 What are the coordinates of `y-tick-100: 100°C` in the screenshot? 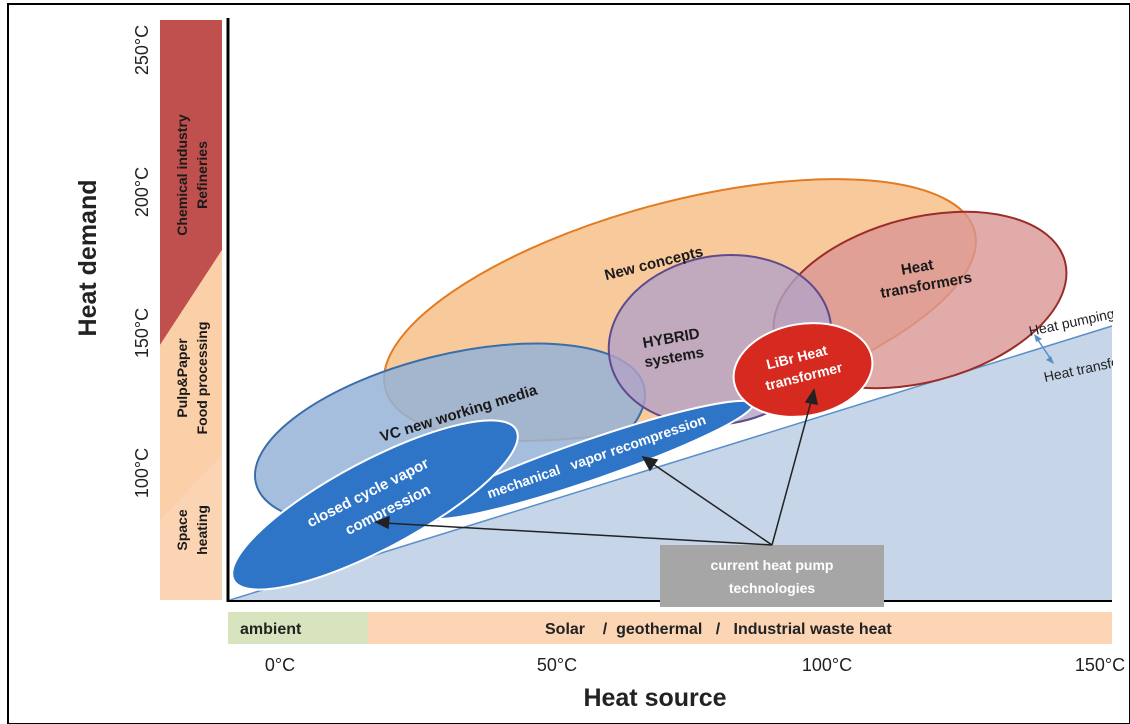 It's located at (142, 473).